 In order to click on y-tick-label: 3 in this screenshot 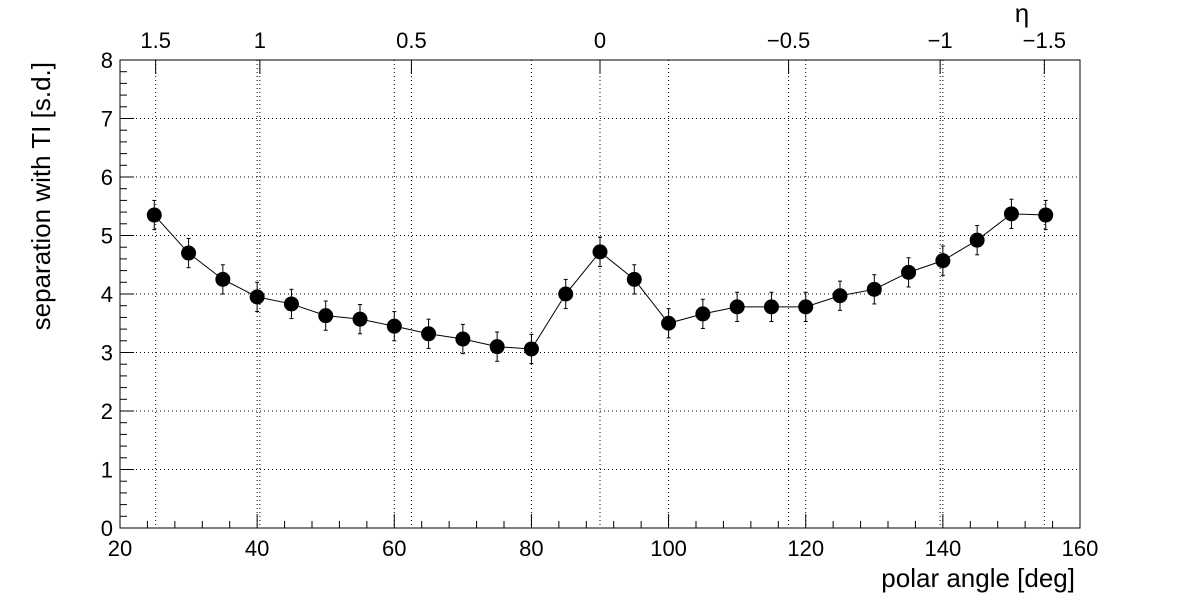, I will do `click(107, 353)`.